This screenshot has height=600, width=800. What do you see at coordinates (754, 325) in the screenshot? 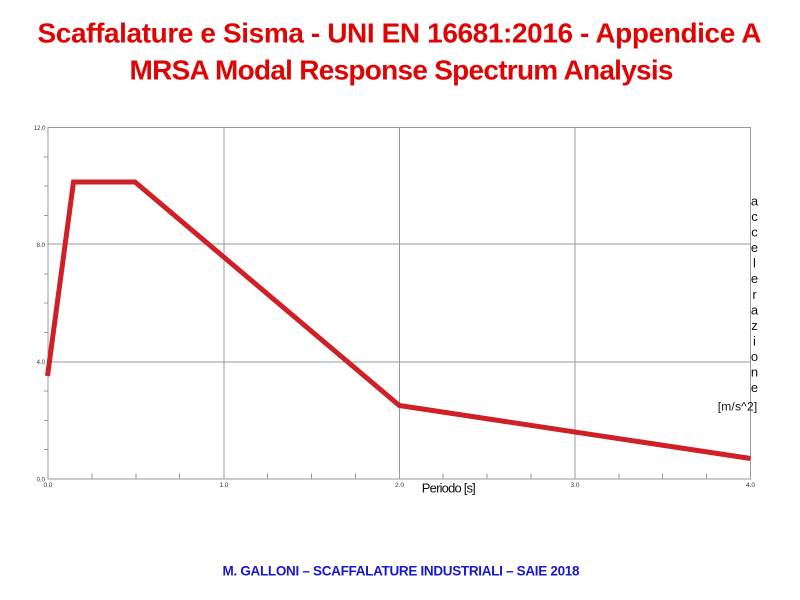
I see `svg-text: z` at bounding box center [754, 325].